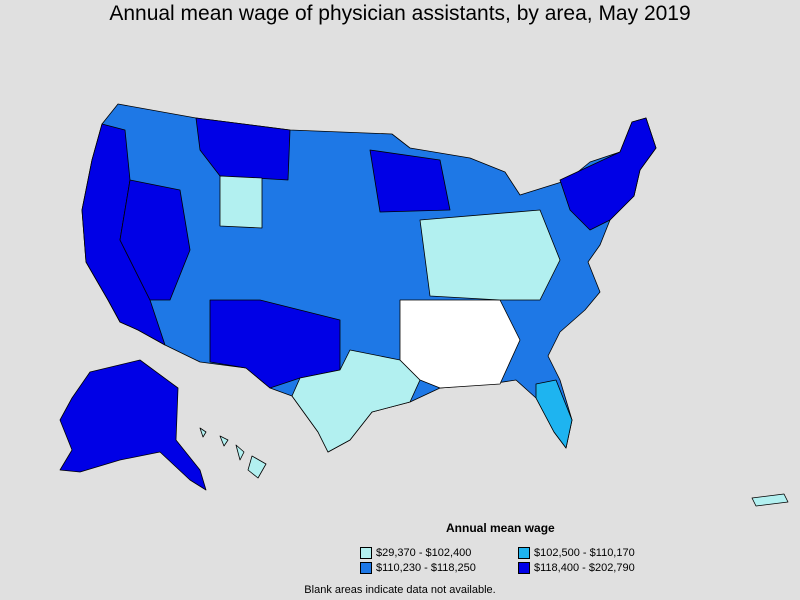 The width and height of the screenshot is (800, 600). Describe the element at coordinates (155, 240) in the screenshot. I see `great-basin-region` at that location.